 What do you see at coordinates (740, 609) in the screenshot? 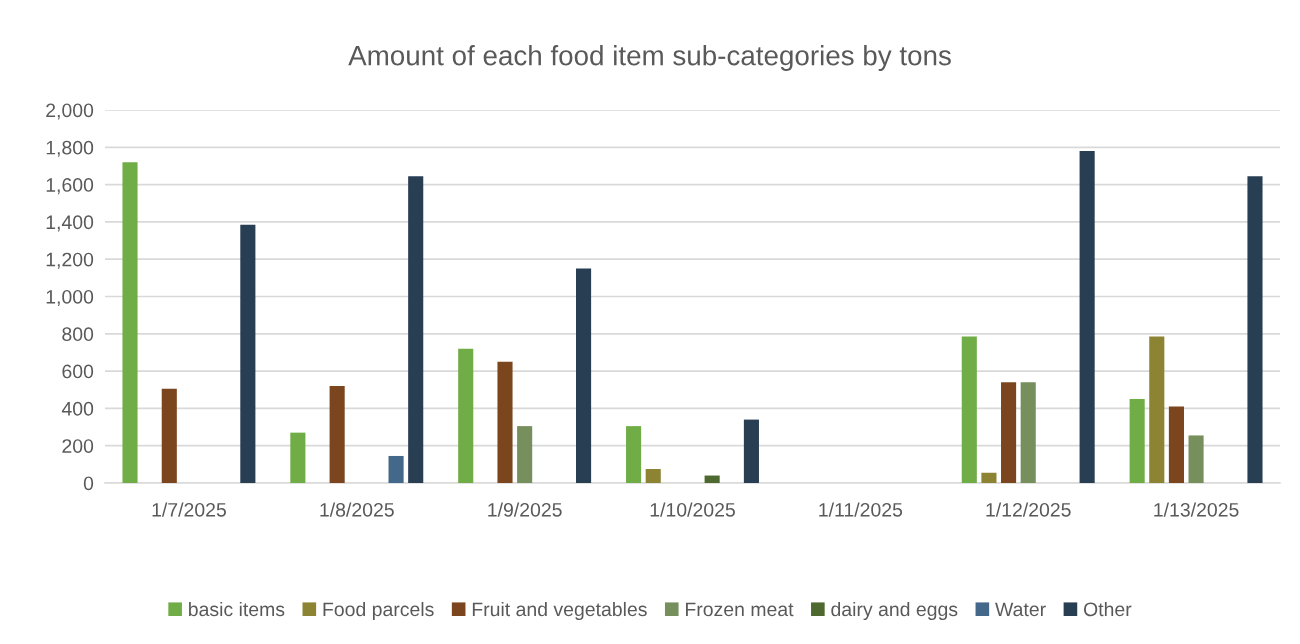
I see `legend-label: Frozen meat` at bounding box center [740, 609].